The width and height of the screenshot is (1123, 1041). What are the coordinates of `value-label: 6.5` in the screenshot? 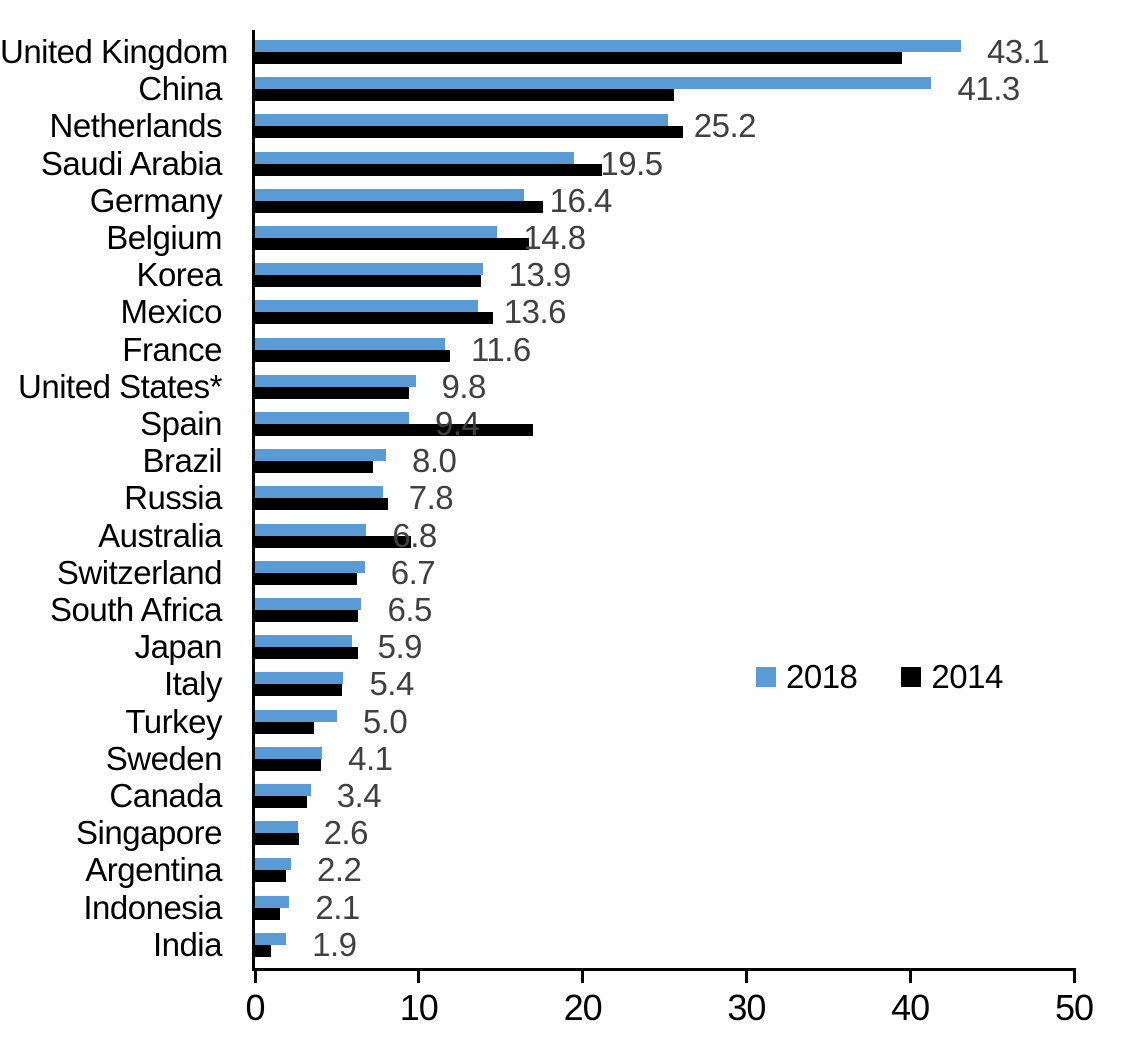 It's located at (409, 609).